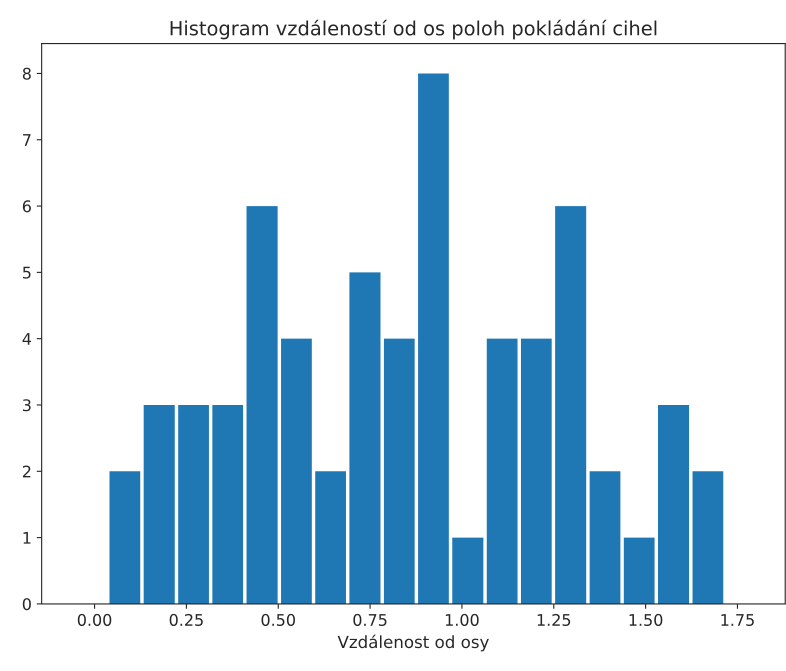 Image resolution: width=786 pixels, height=671 pixels. What do you see at coordinates (646, 620) in the screenshot?
I see `x-tick-label: 1.50` at bounding box center [646, 620].